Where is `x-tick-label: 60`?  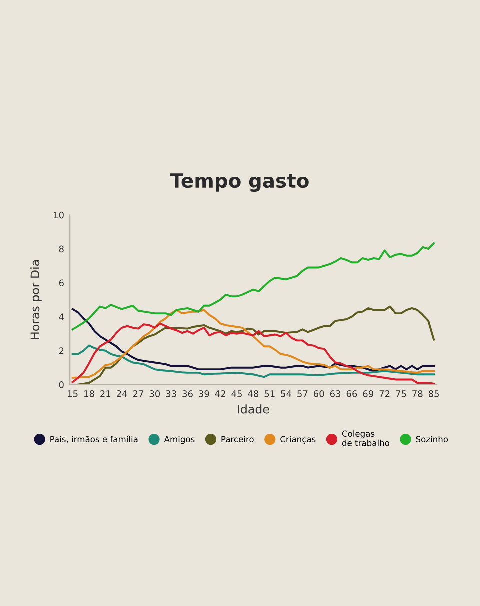
x-tick-label: 60 is located at coordinates (319, 394).